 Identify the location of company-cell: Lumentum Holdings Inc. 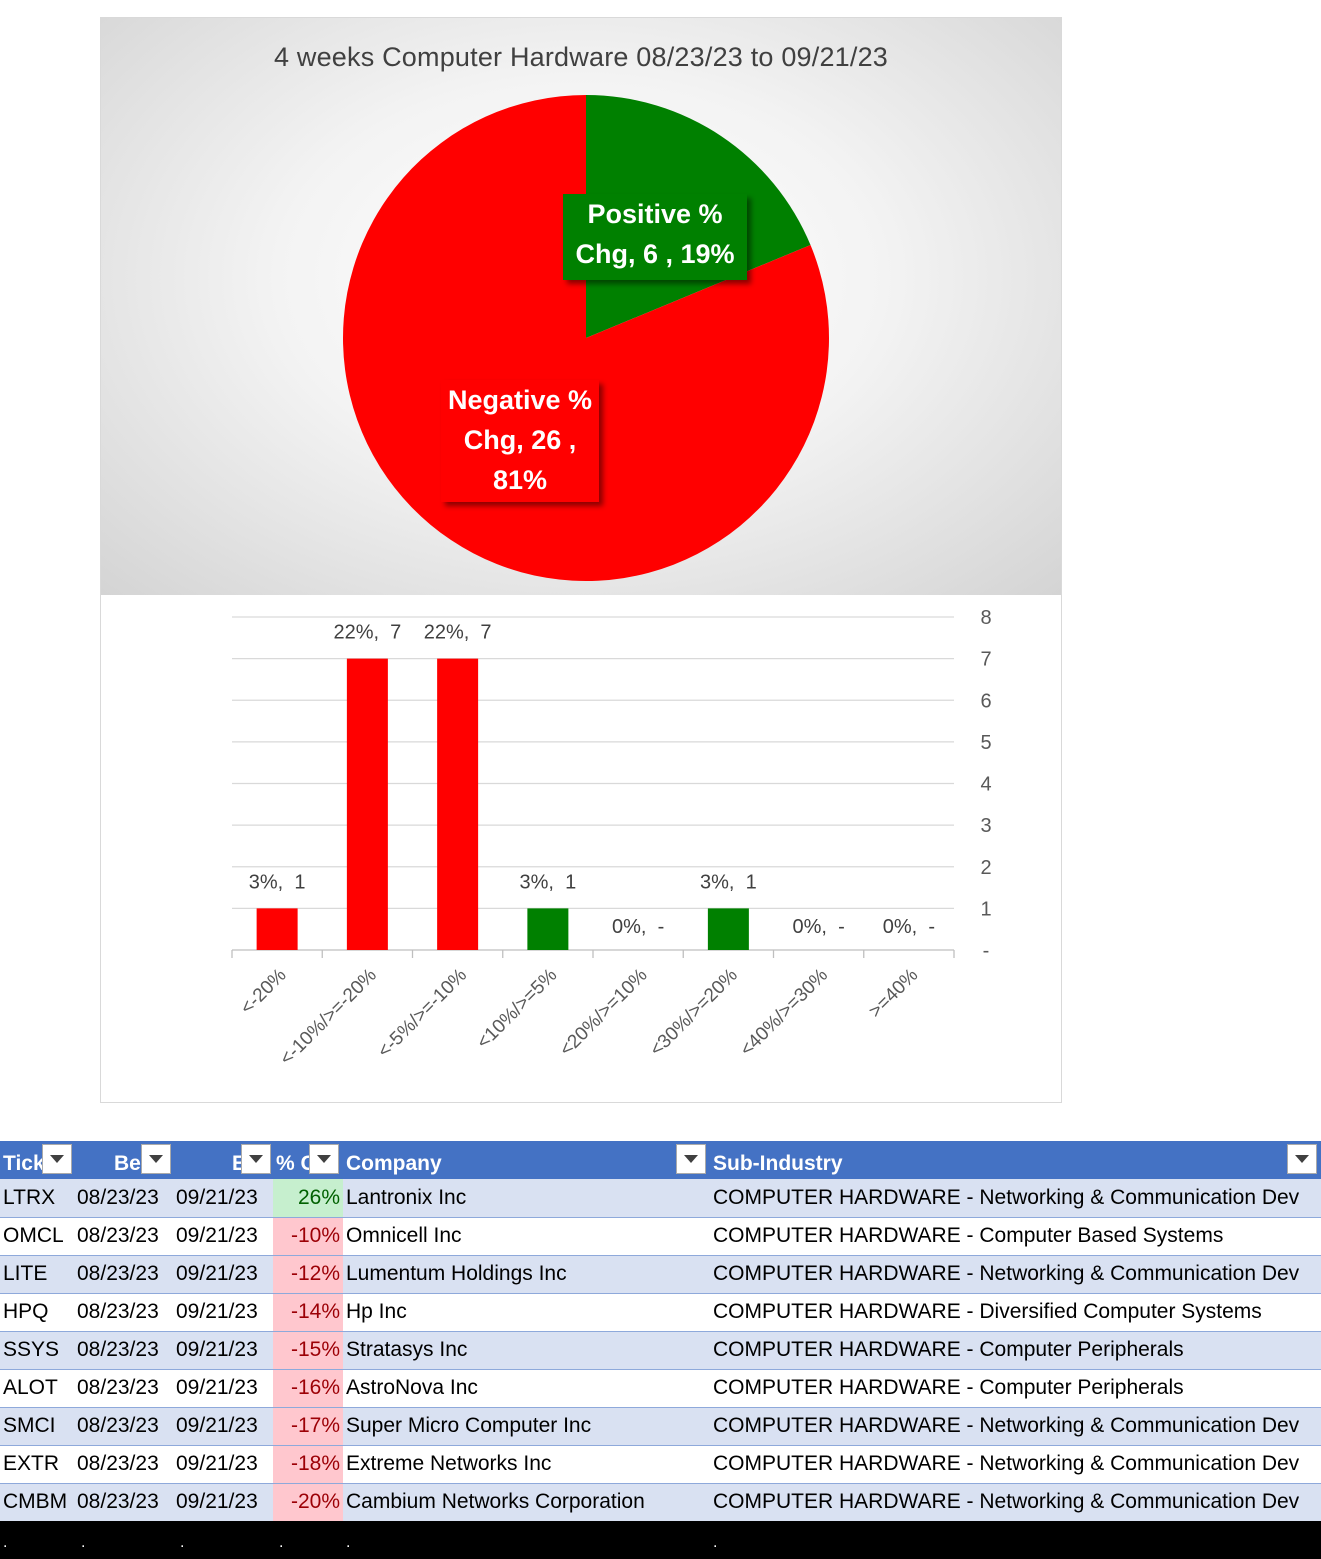
(526, 1274).